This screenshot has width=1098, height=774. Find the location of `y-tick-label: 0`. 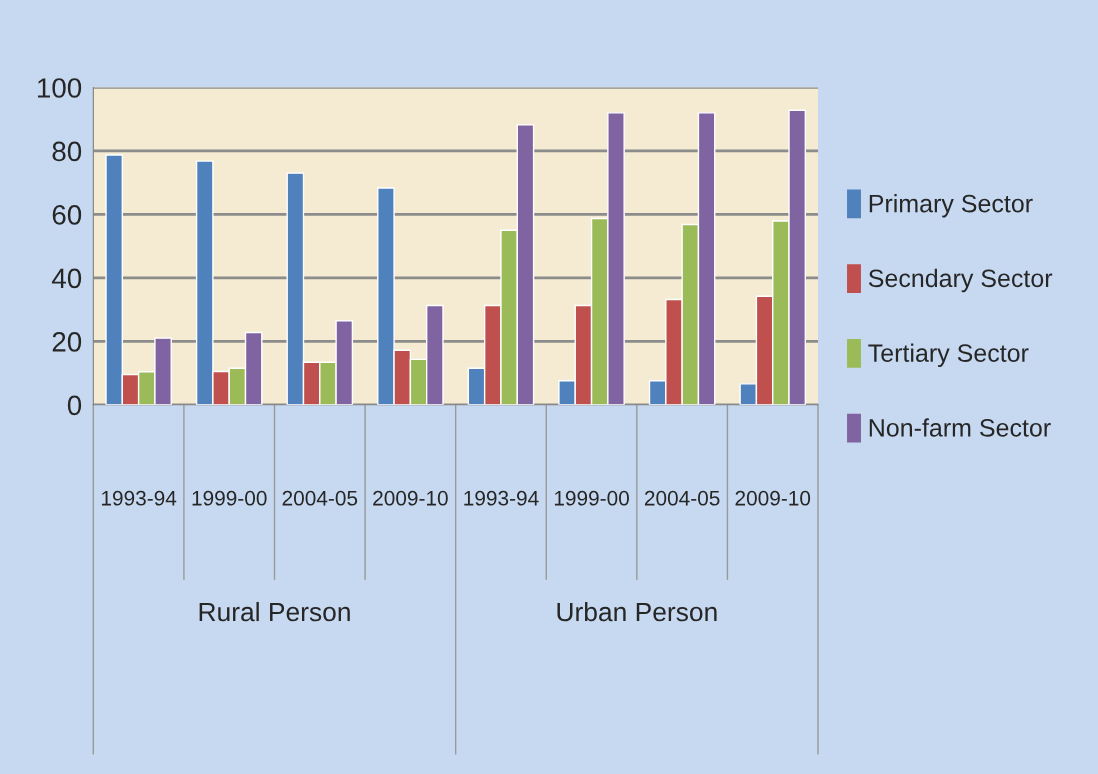

y-tick-label: 0 is located at coordinates (74, 405).